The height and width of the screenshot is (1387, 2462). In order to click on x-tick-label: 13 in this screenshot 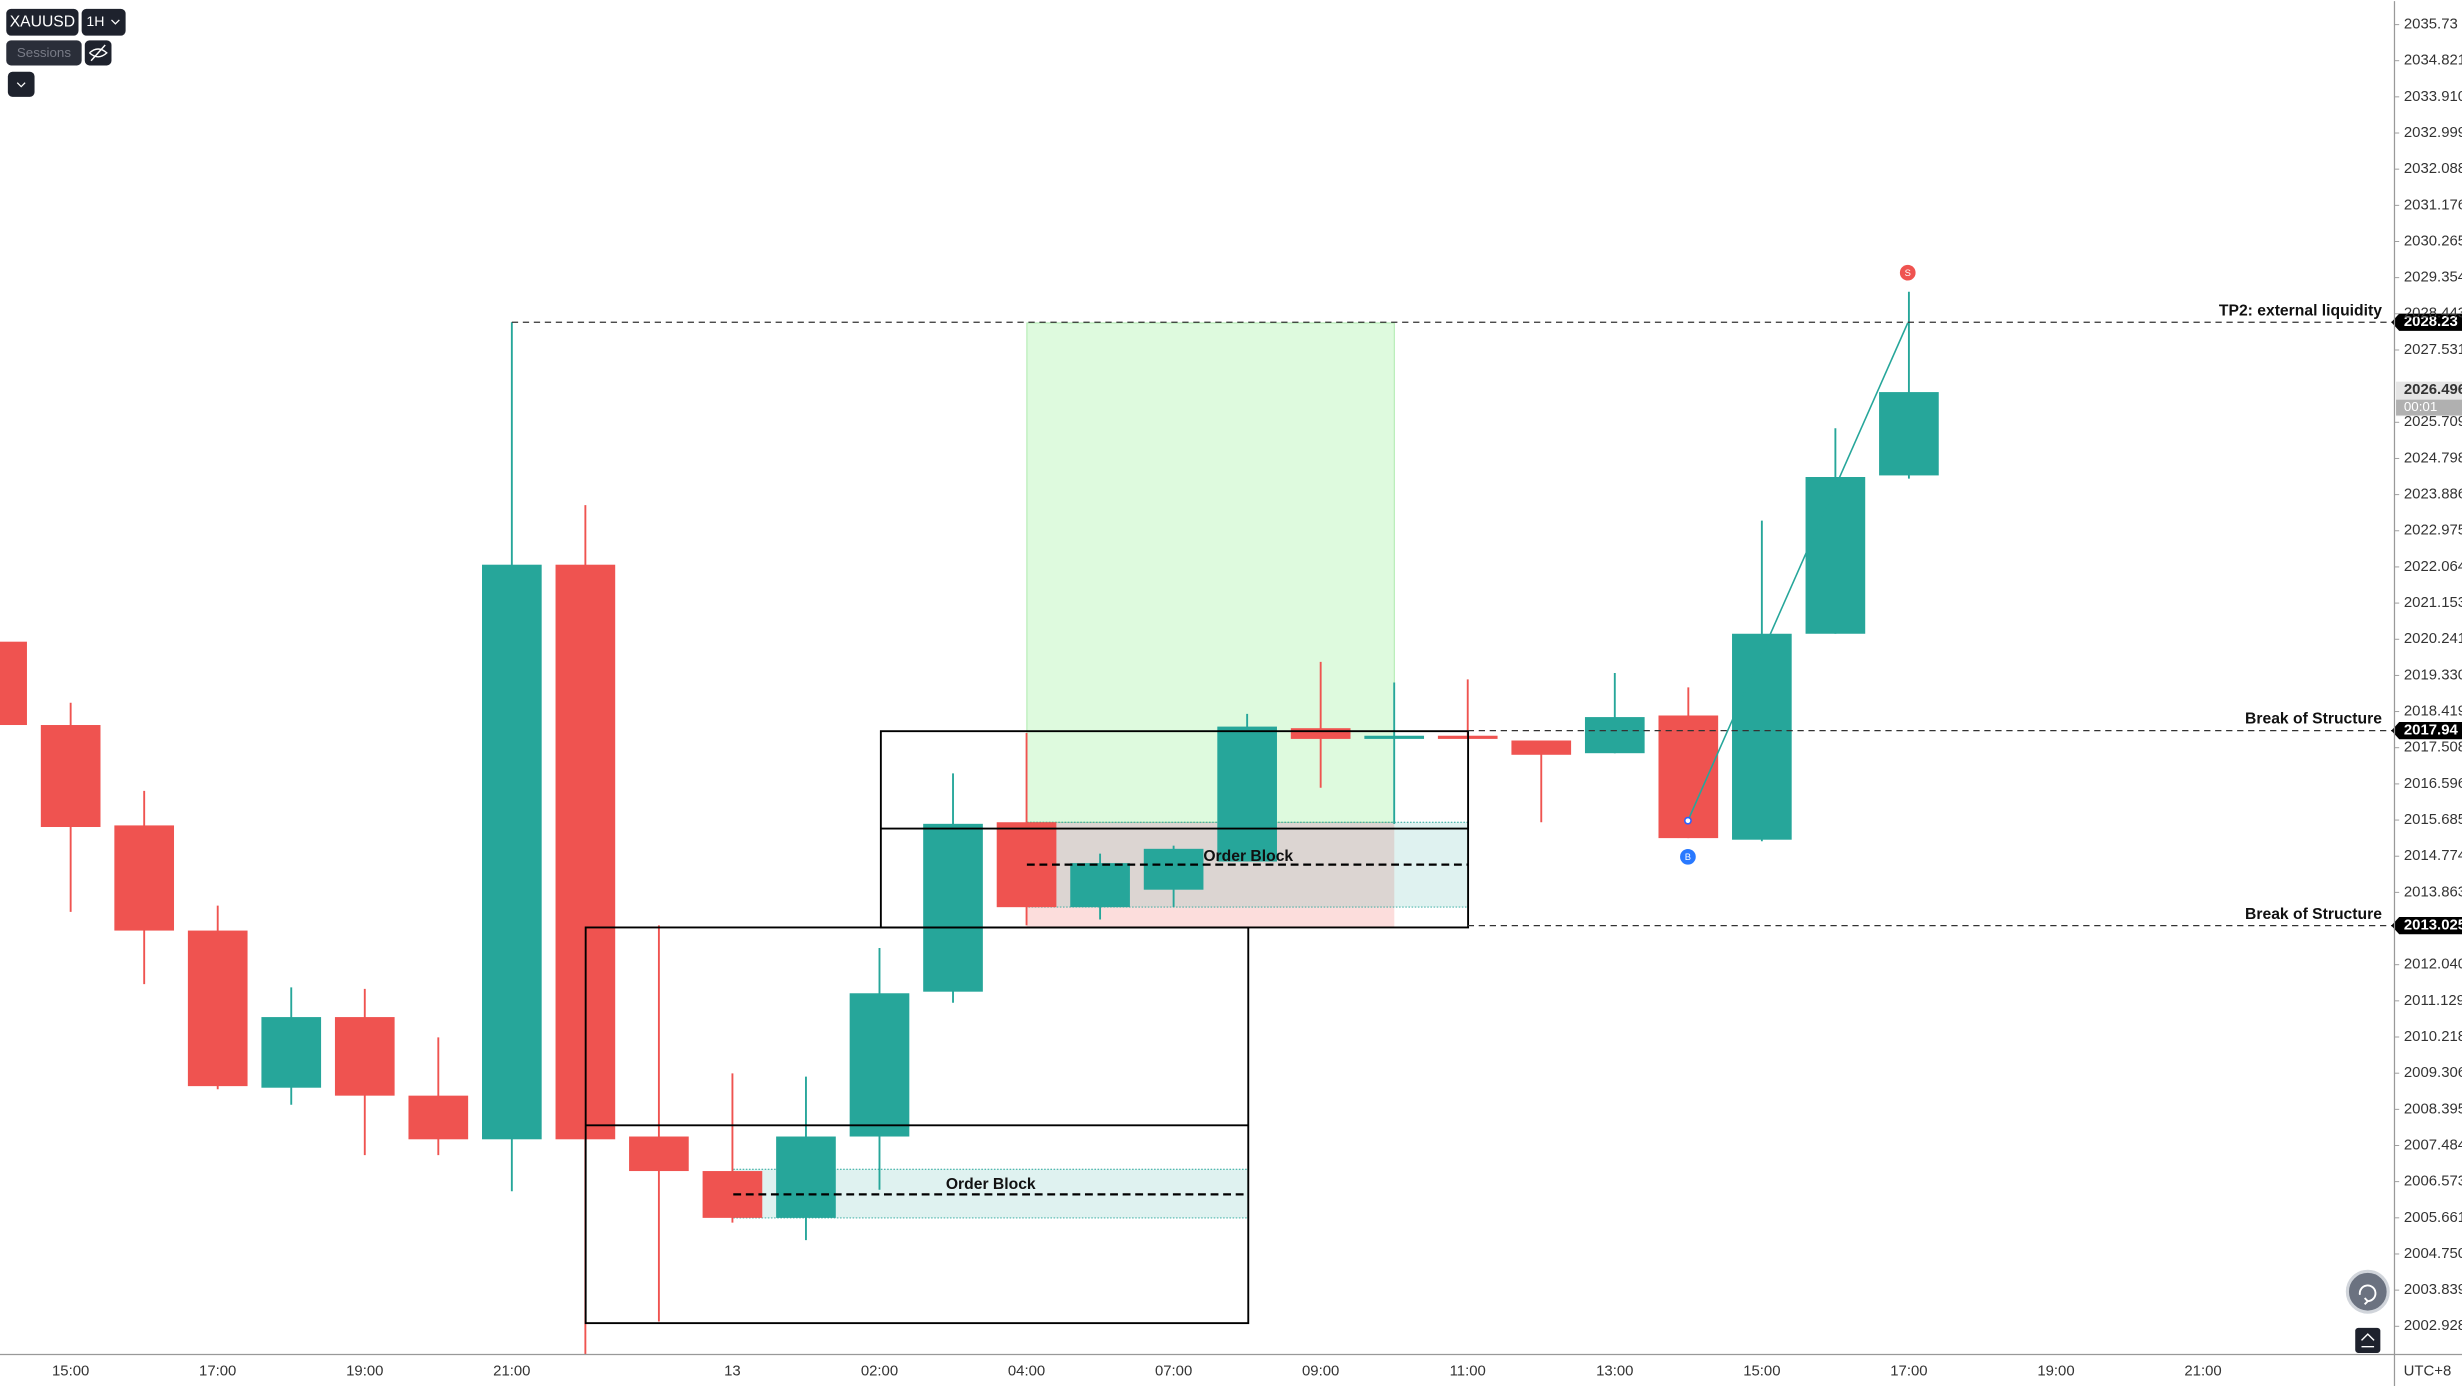, I will do `click(732, 1372)`.